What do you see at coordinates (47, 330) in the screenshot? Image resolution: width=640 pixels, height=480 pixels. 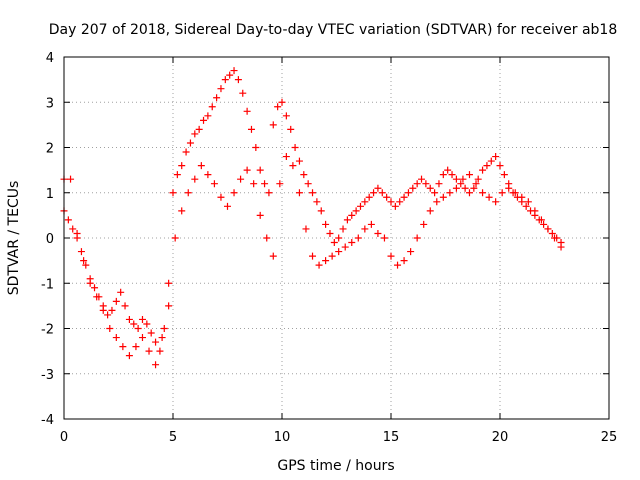 I see `y-tick-label: -2` at bounding box center [47, 330].